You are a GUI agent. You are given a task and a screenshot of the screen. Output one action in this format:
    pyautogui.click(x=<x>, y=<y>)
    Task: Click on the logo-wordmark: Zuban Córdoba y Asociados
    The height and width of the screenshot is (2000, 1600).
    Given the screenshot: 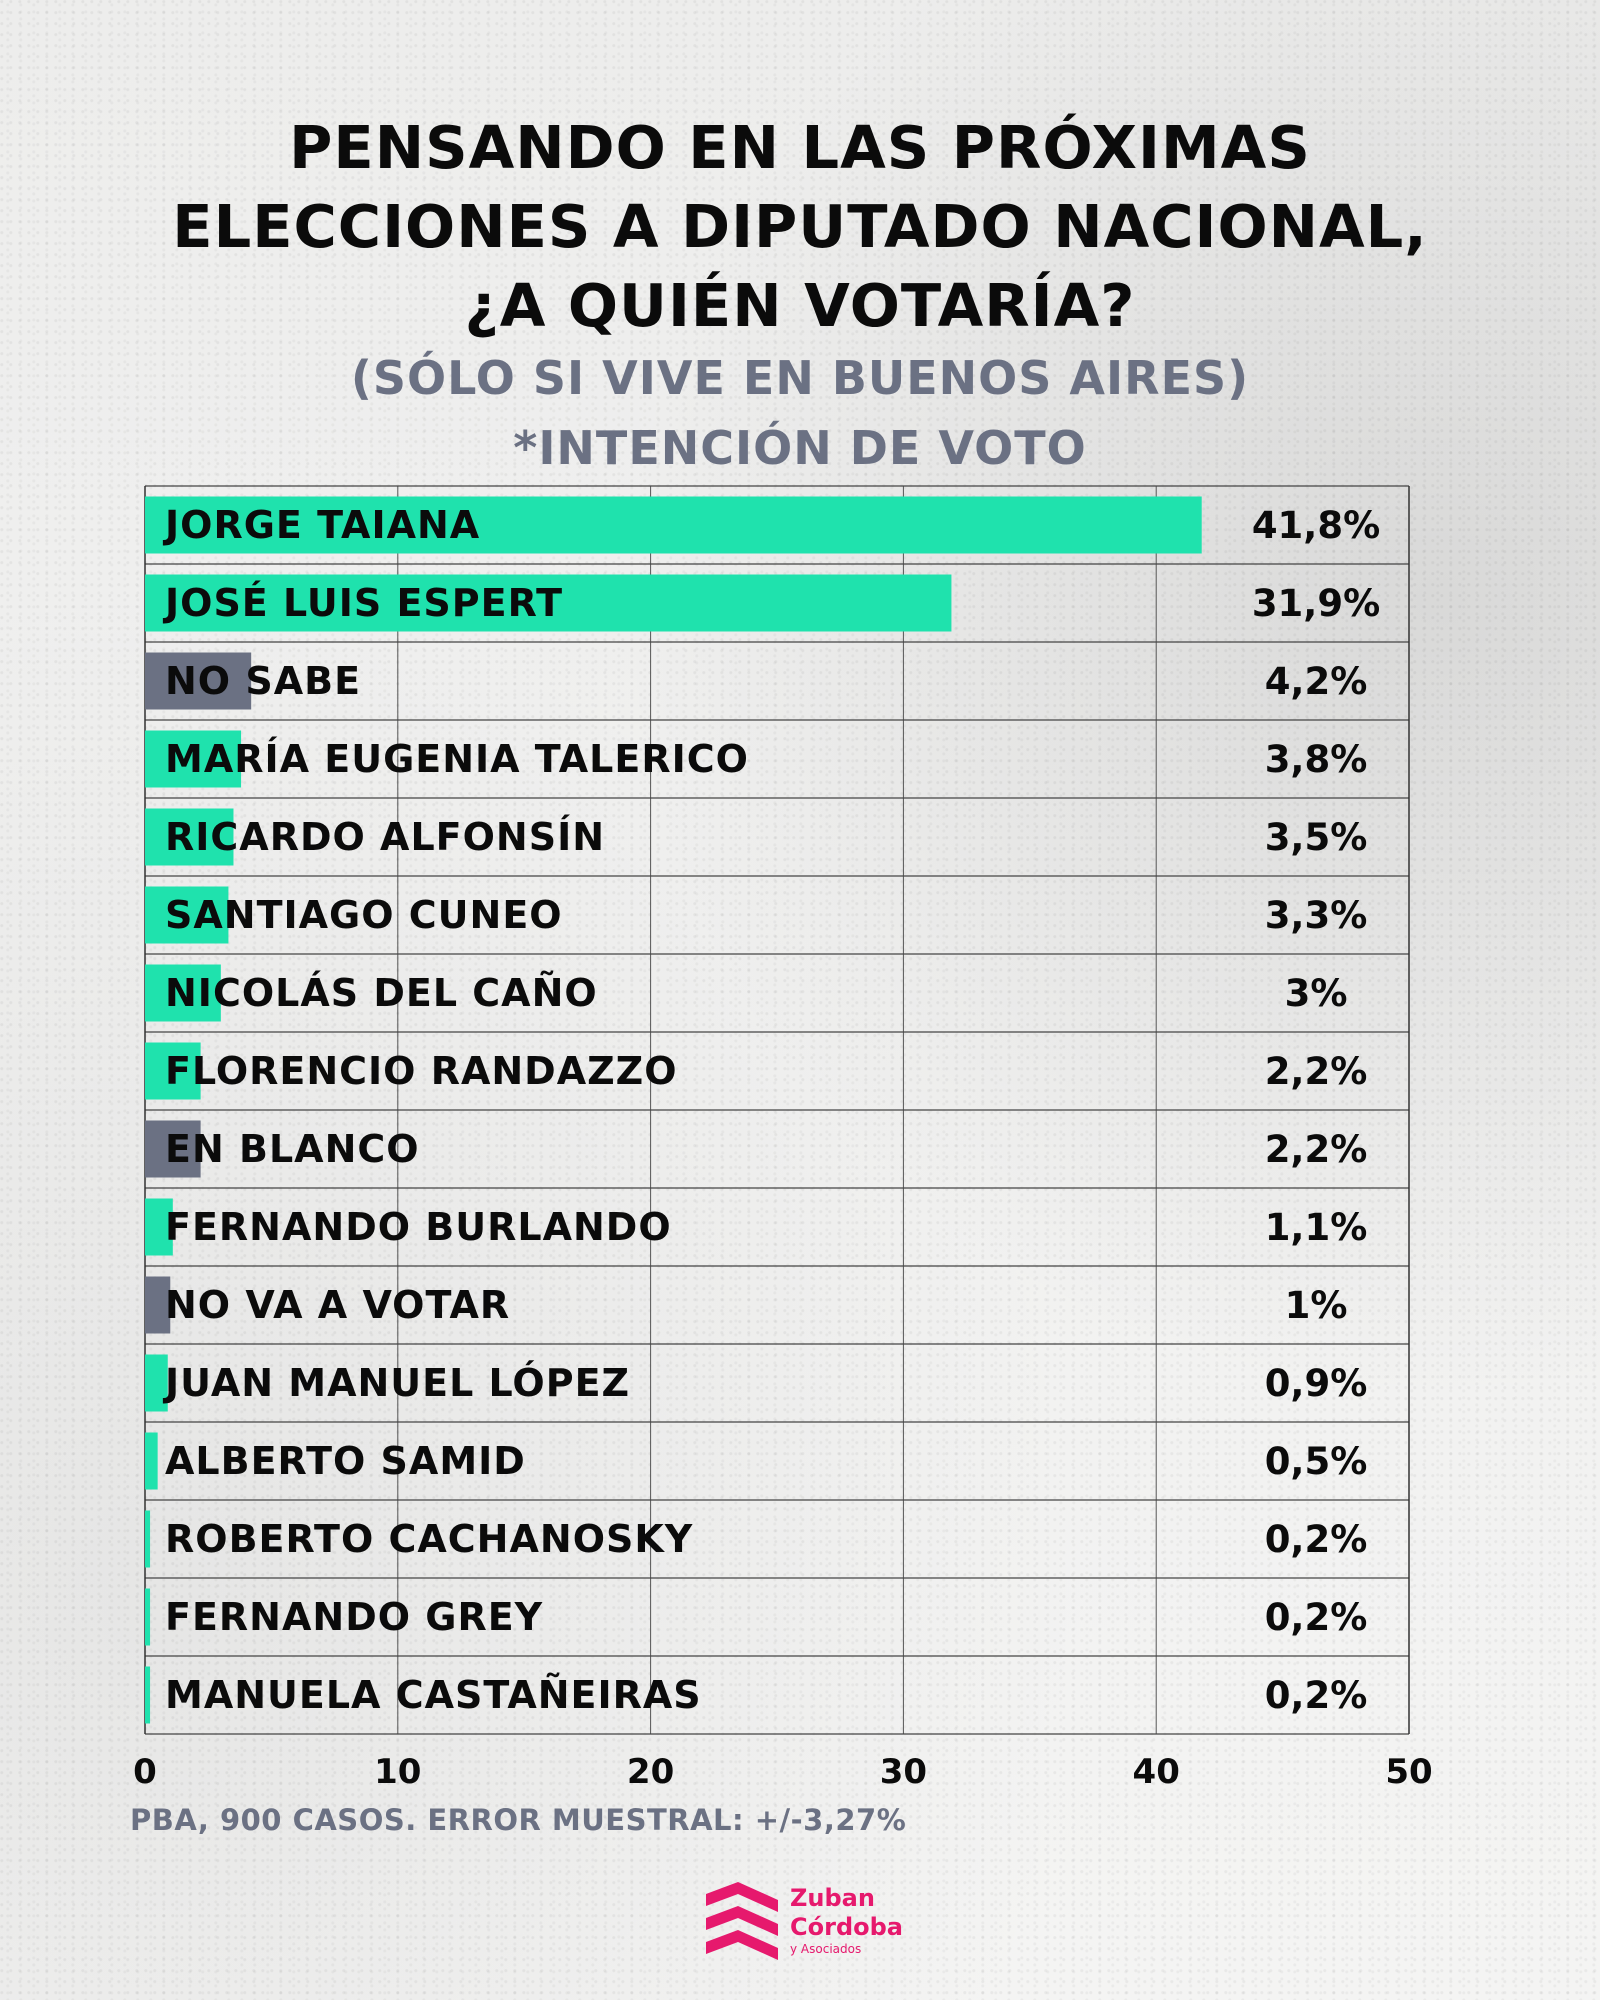 What is the action you would take?
    pyautogui.click(x=846, y=1920)
    